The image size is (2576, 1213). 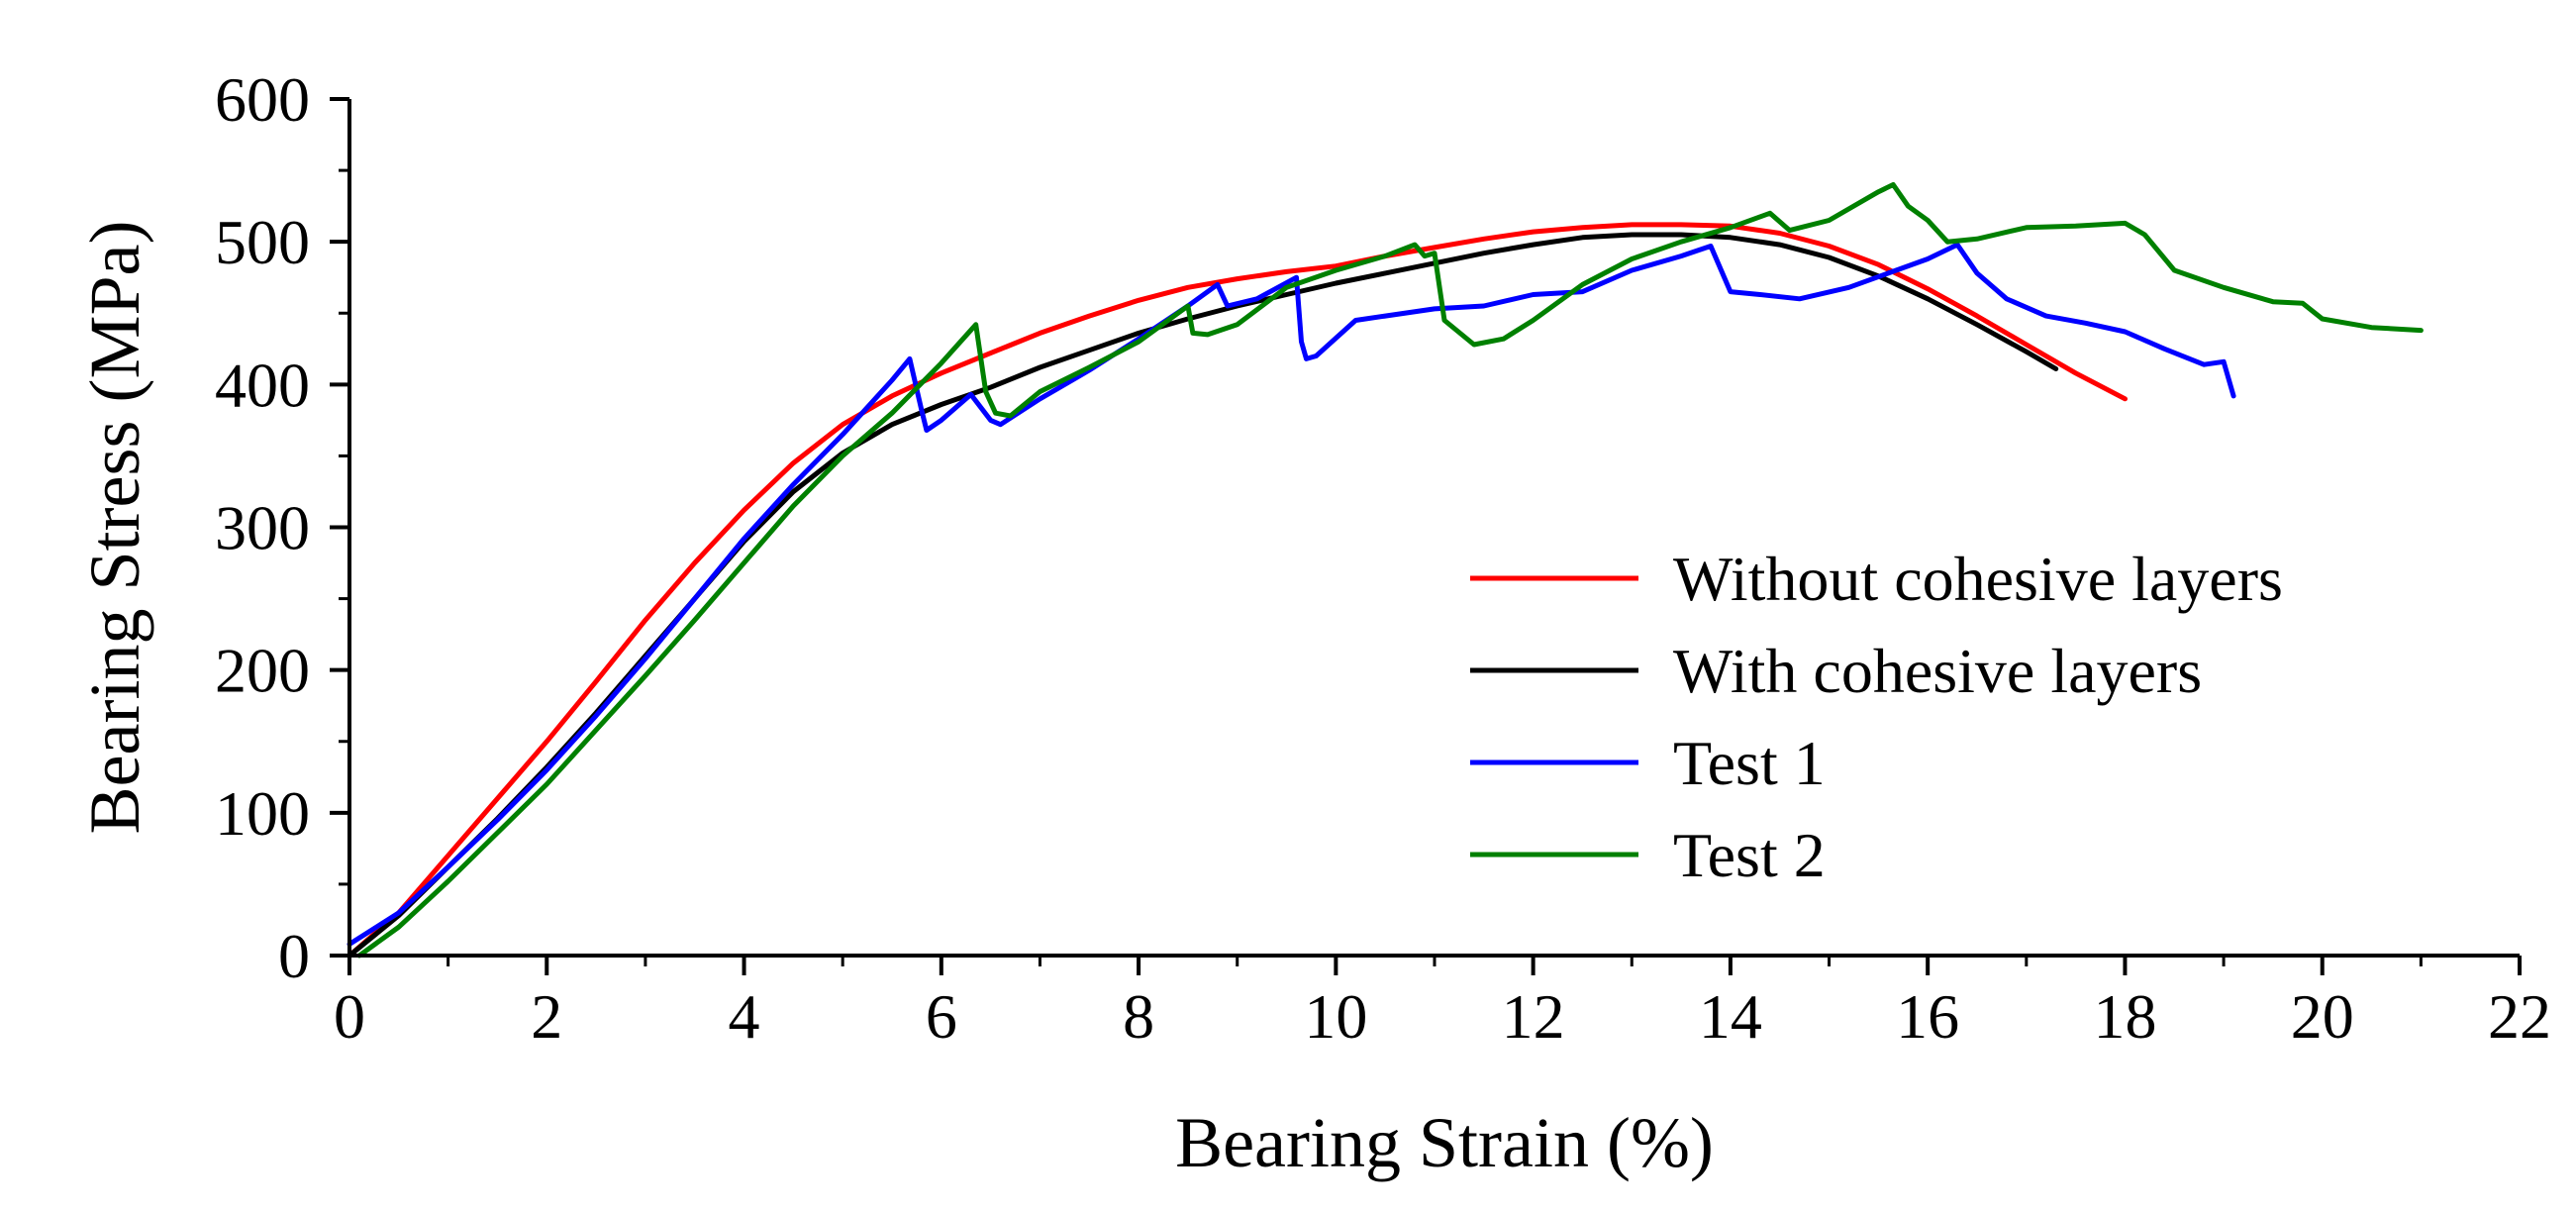 I want to click on x-tick-label: 12, so click(x=1534, y=1016).